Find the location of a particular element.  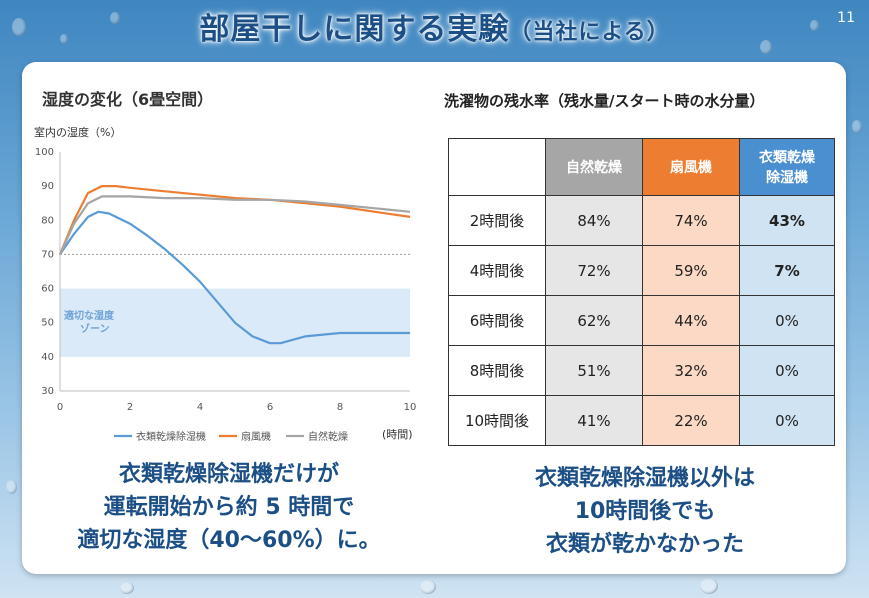

col-header-dehumidifier: 衣類乾燥 除湿機 is located at coordinates (787, 167).